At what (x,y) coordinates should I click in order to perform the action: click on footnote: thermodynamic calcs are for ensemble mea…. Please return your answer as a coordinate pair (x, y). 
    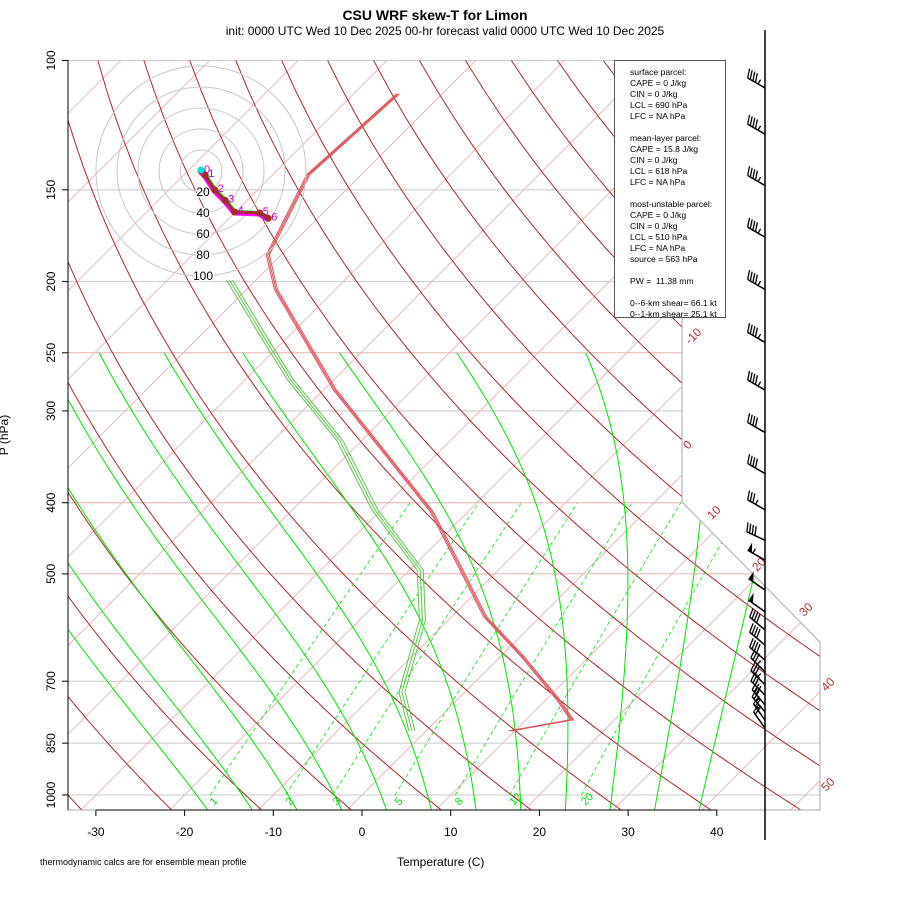
    Looking at the image, I should click on (143, 862).